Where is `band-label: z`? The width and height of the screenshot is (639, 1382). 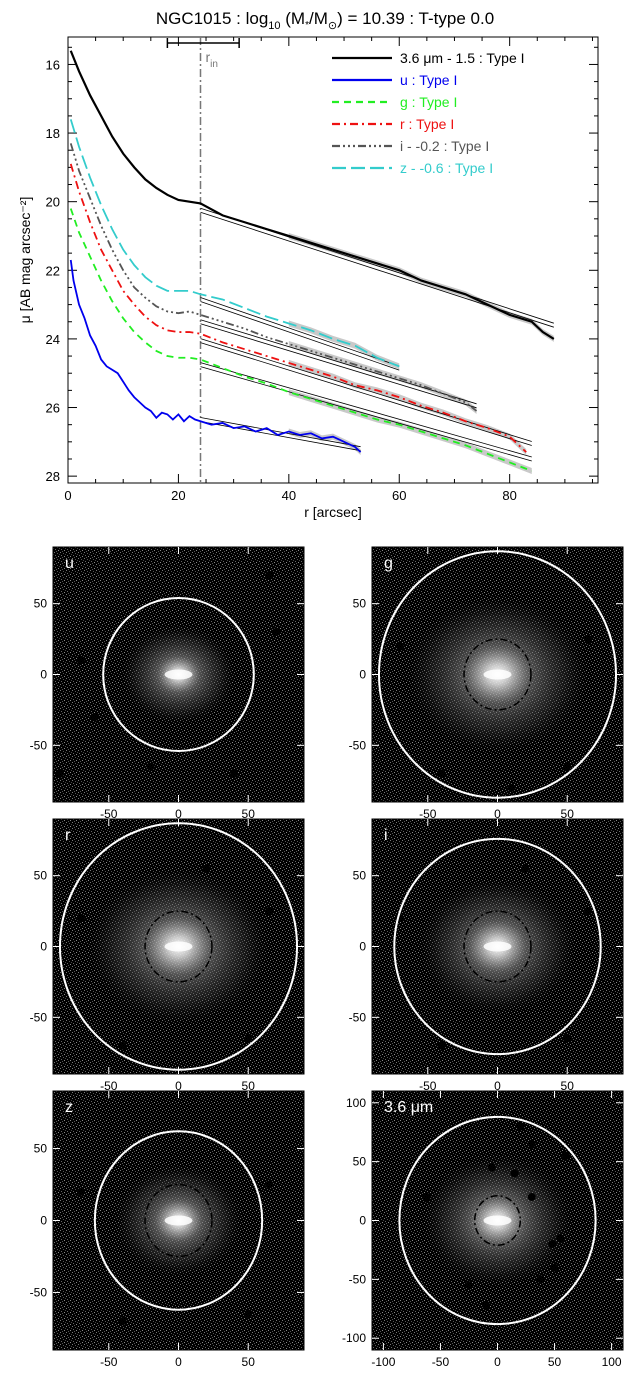 band-label: z is located at coordinates (69, 1107).